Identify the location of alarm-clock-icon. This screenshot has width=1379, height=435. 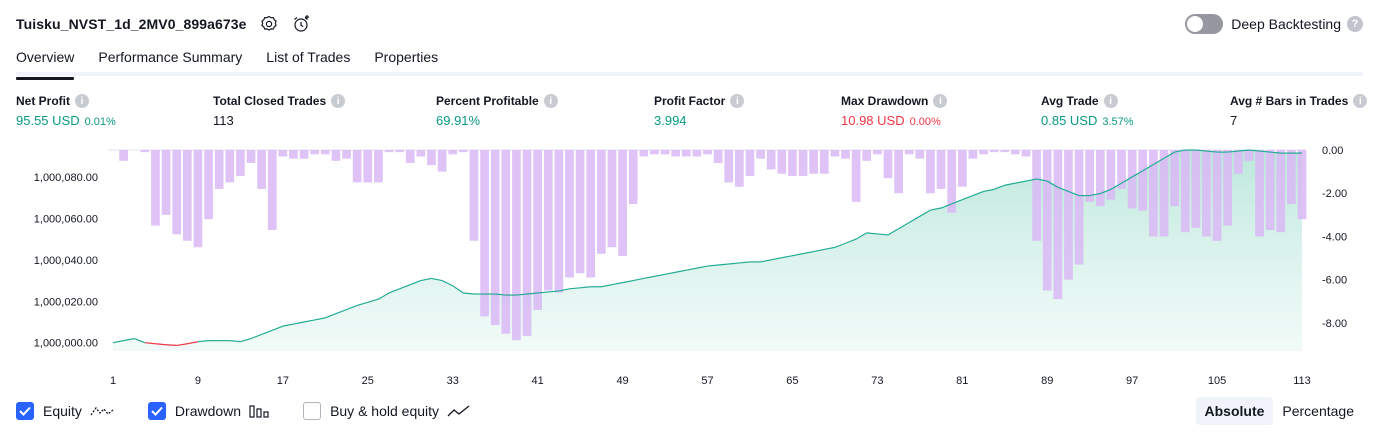
(301, 24).